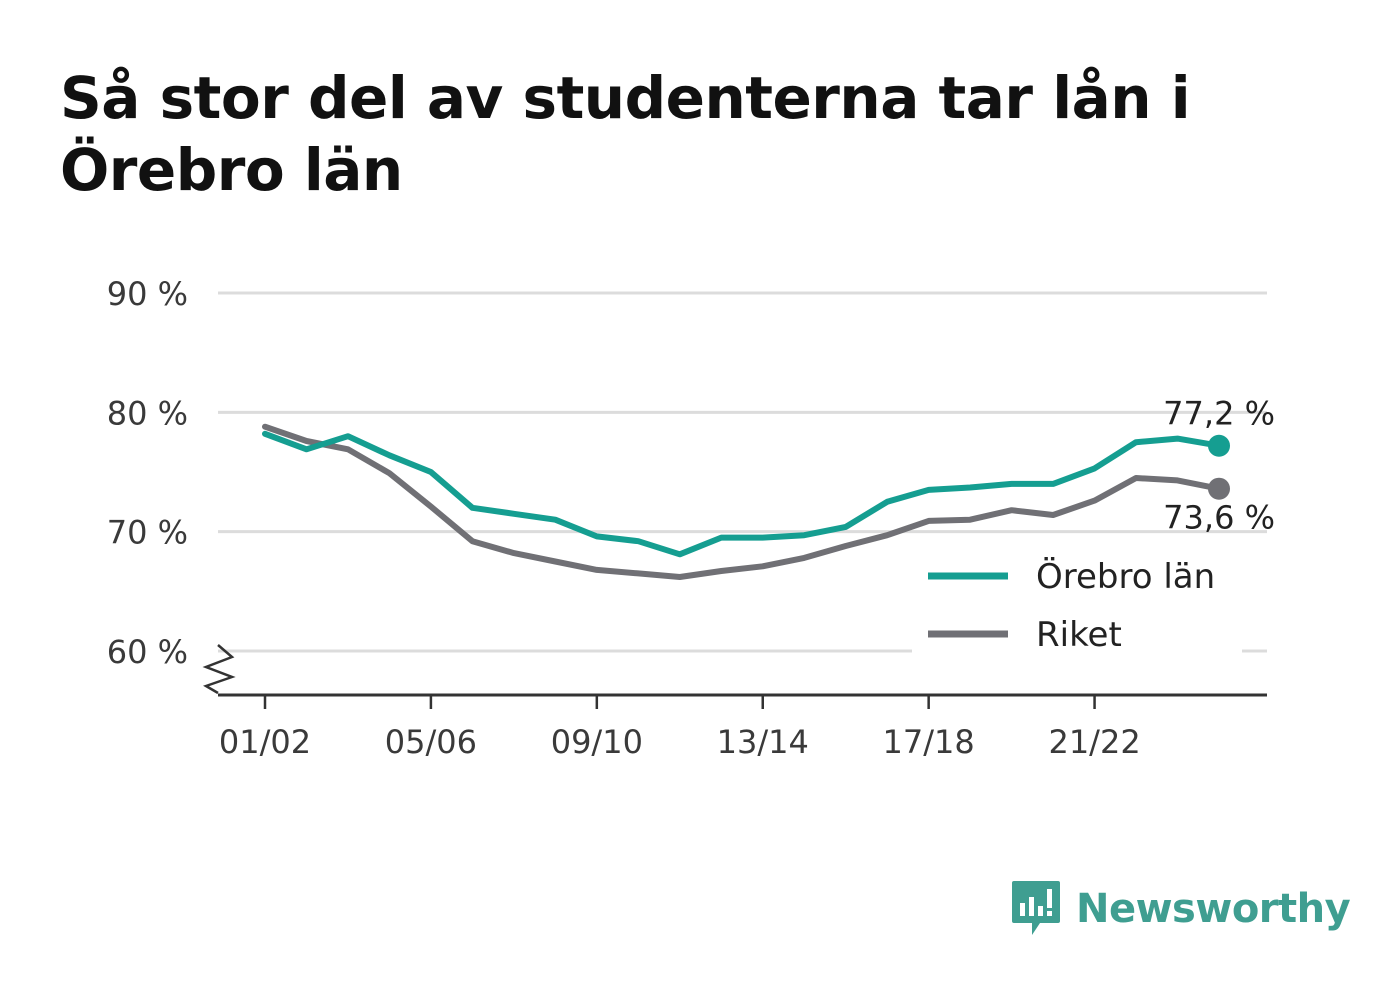 This screenshot has height=999, width=1382. I want to click on newsworthy-logo-icon, so click(1036, 908).